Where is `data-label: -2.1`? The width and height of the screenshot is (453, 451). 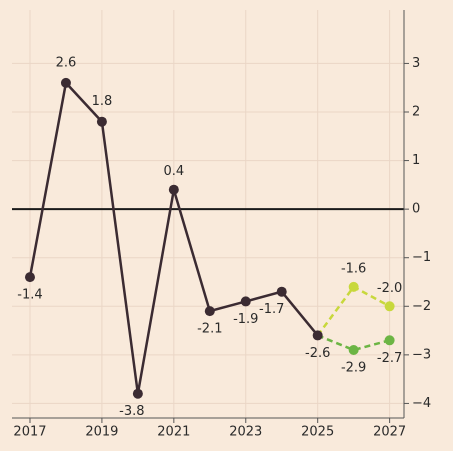 data-label: -2.1 is located at coordinates (209, 329).